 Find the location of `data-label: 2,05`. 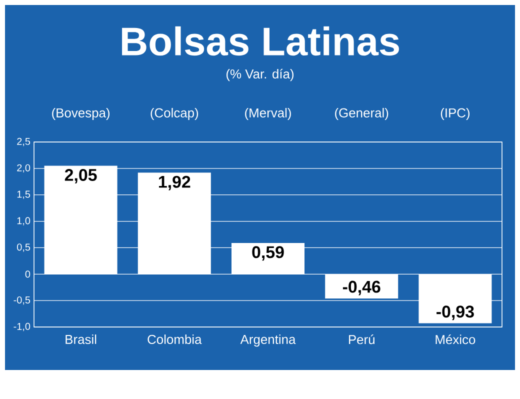

data-label: 2,05 is located at coordinates (80, 176).